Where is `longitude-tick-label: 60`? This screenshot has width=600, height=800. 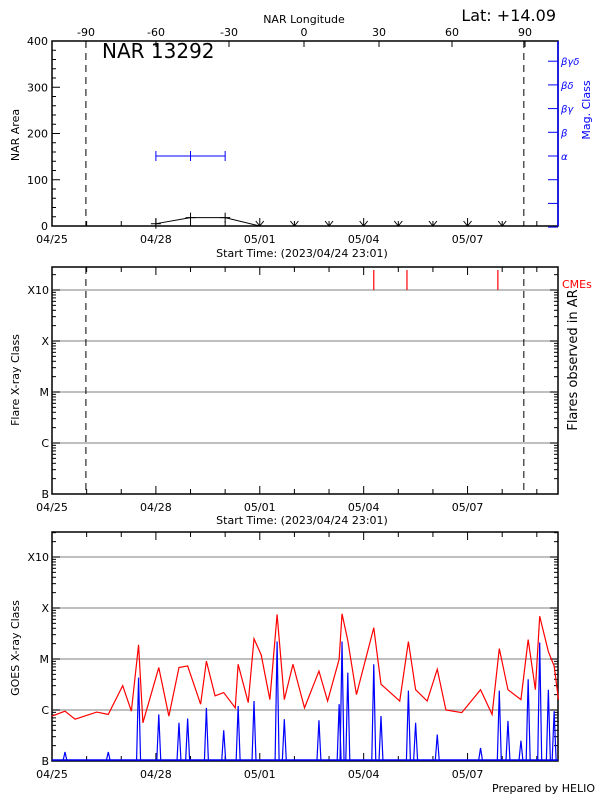 longitude-tick-label: 60 is located at coordinates (452, 32).